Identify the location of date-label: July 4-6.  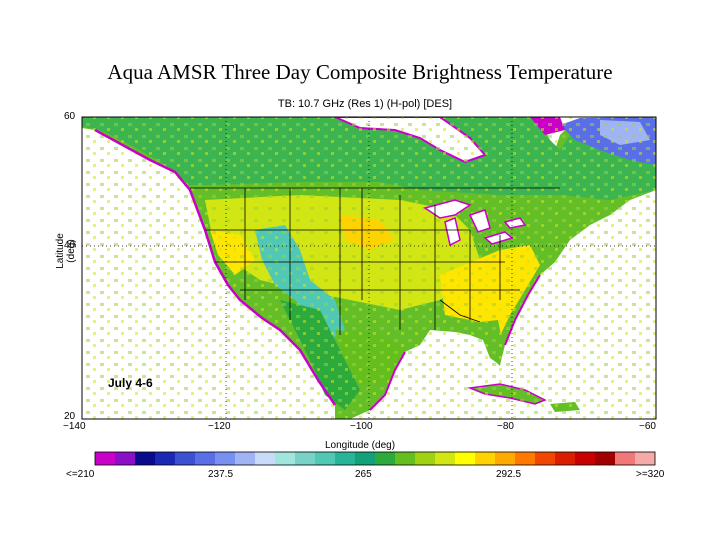
(130, 383).